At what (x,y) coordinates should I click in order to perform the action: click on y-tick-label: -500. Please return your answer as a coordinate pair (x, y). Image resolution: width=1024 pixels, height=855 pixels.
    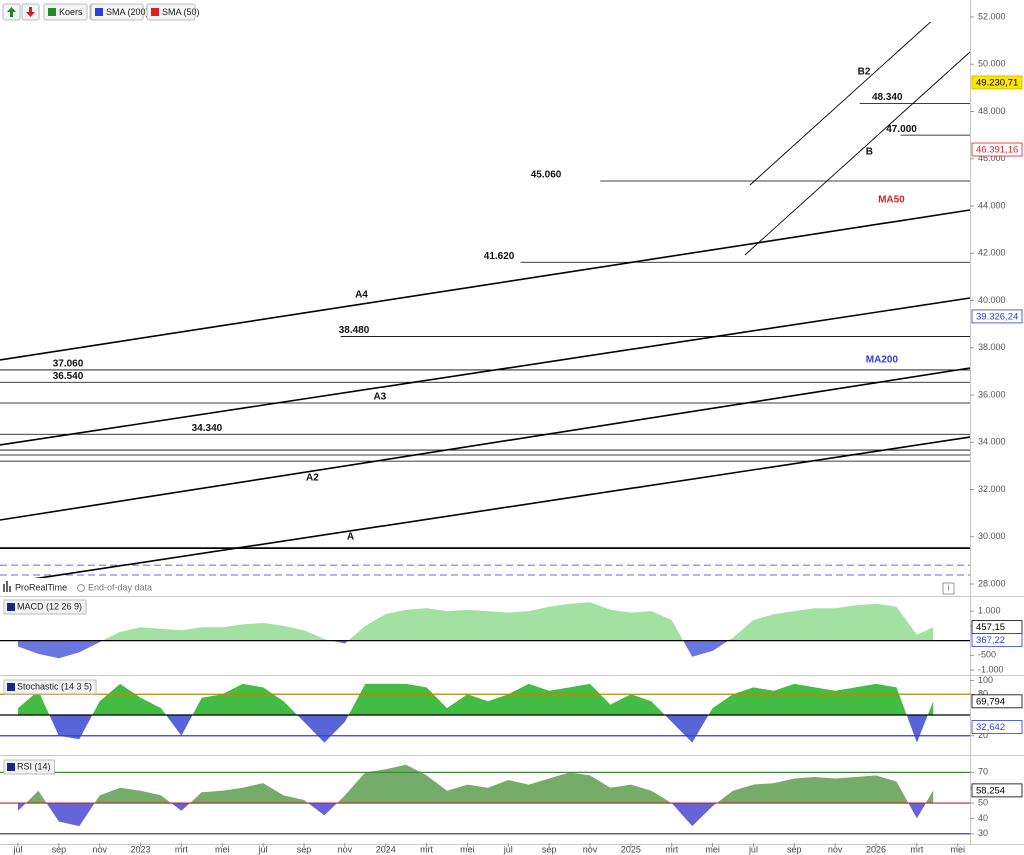
    Looking at the image, I should click on (987, 655).